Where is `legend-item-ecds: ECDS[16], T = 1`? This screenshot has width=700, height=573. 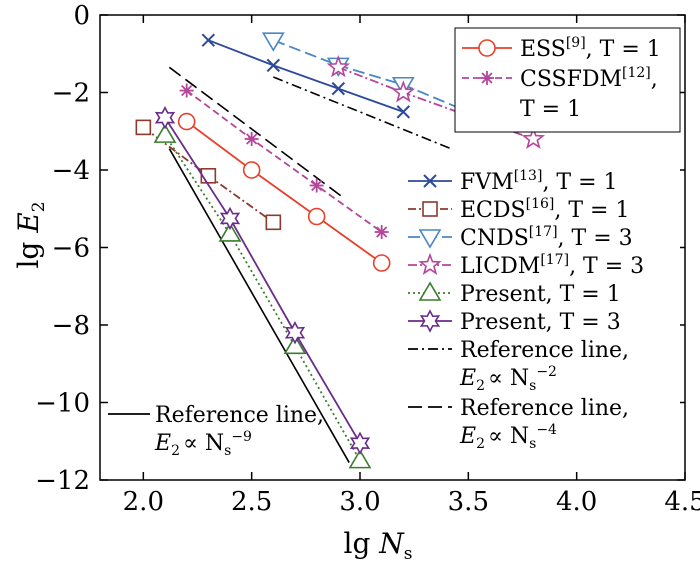 legend-item-ecds: ECDS[16], T = 1 is located at coordinates (518, 209).